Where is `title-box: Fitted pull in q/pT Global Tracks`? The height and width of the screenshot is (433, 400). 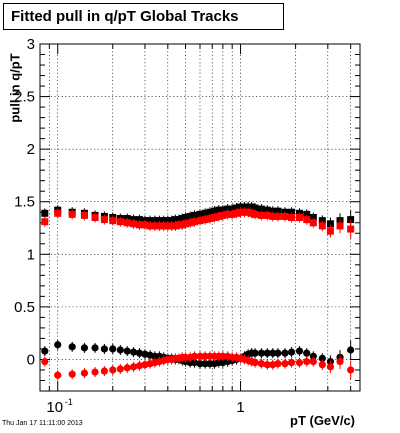
title-box: Fitted pull in q/pT Global Tracks is located at coordinates (143, 16).